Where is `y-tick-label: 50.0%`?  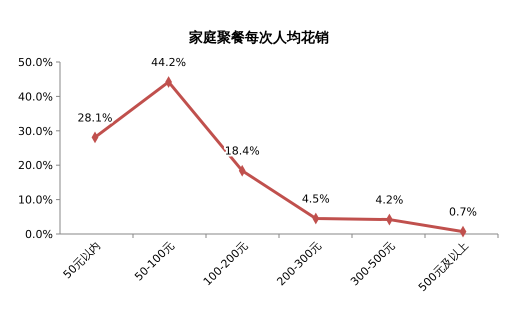 y-tick-label: 50.0% is located at coordinates (35, 62).